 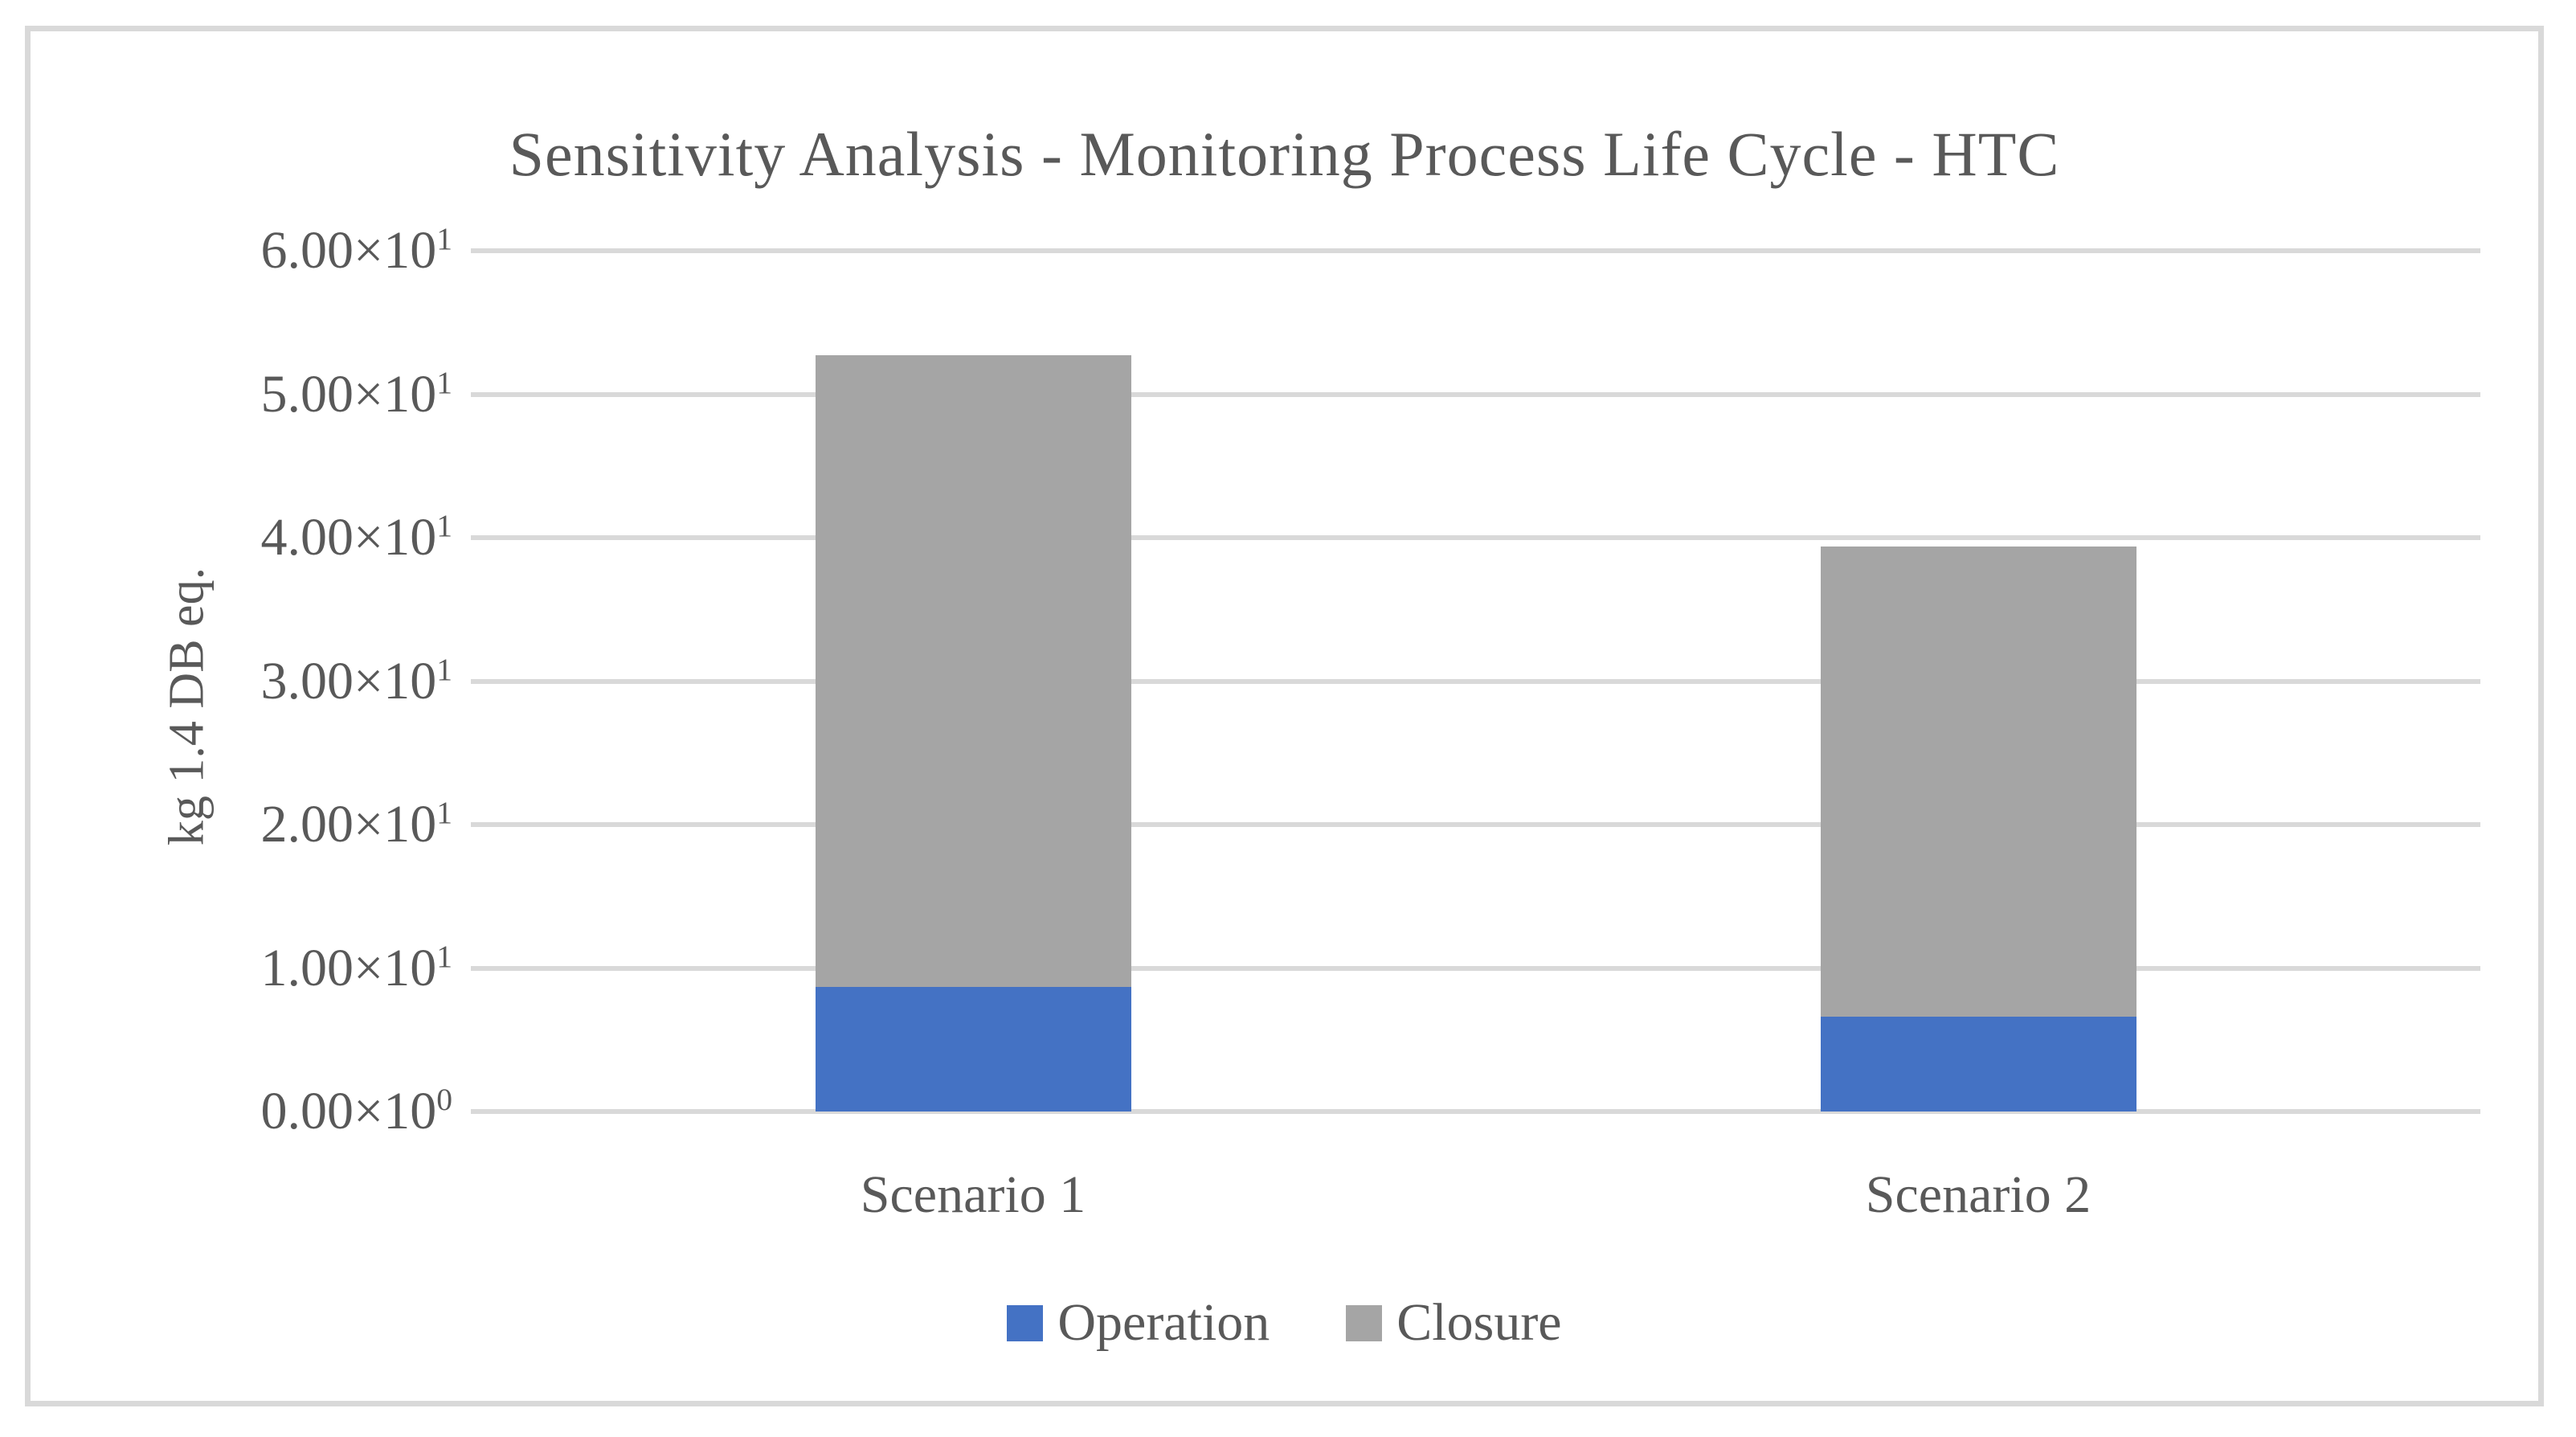 I want to click on legend-item-closure: Closure, so click(x=1454, y=1322).